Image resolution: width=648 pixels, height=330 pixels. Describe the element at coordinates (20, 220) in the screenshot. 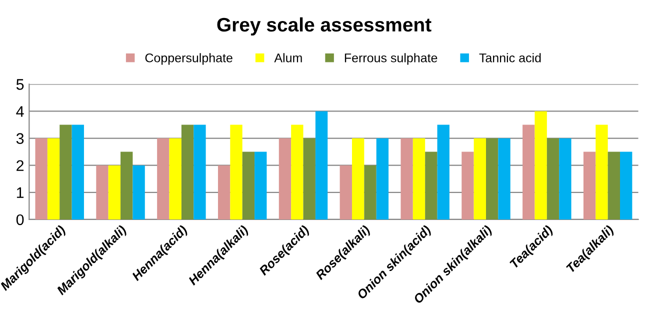

I see `y-tick-label: 0` at that location.